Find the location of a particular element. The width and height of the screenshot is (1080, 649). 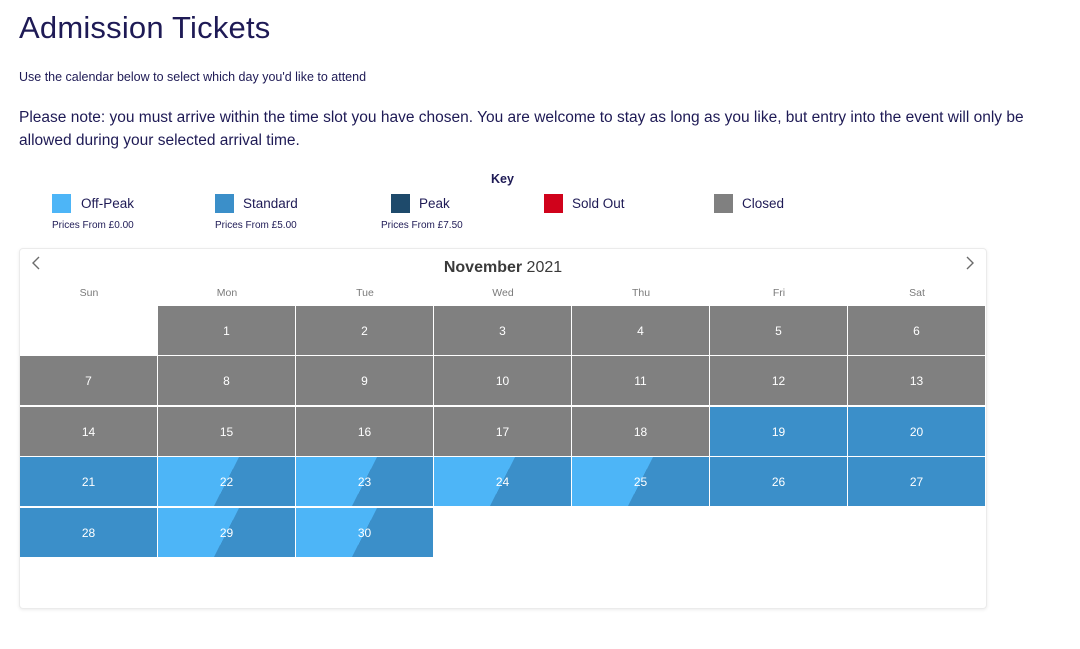

closed-swatch is located at coordinates (723, 203).